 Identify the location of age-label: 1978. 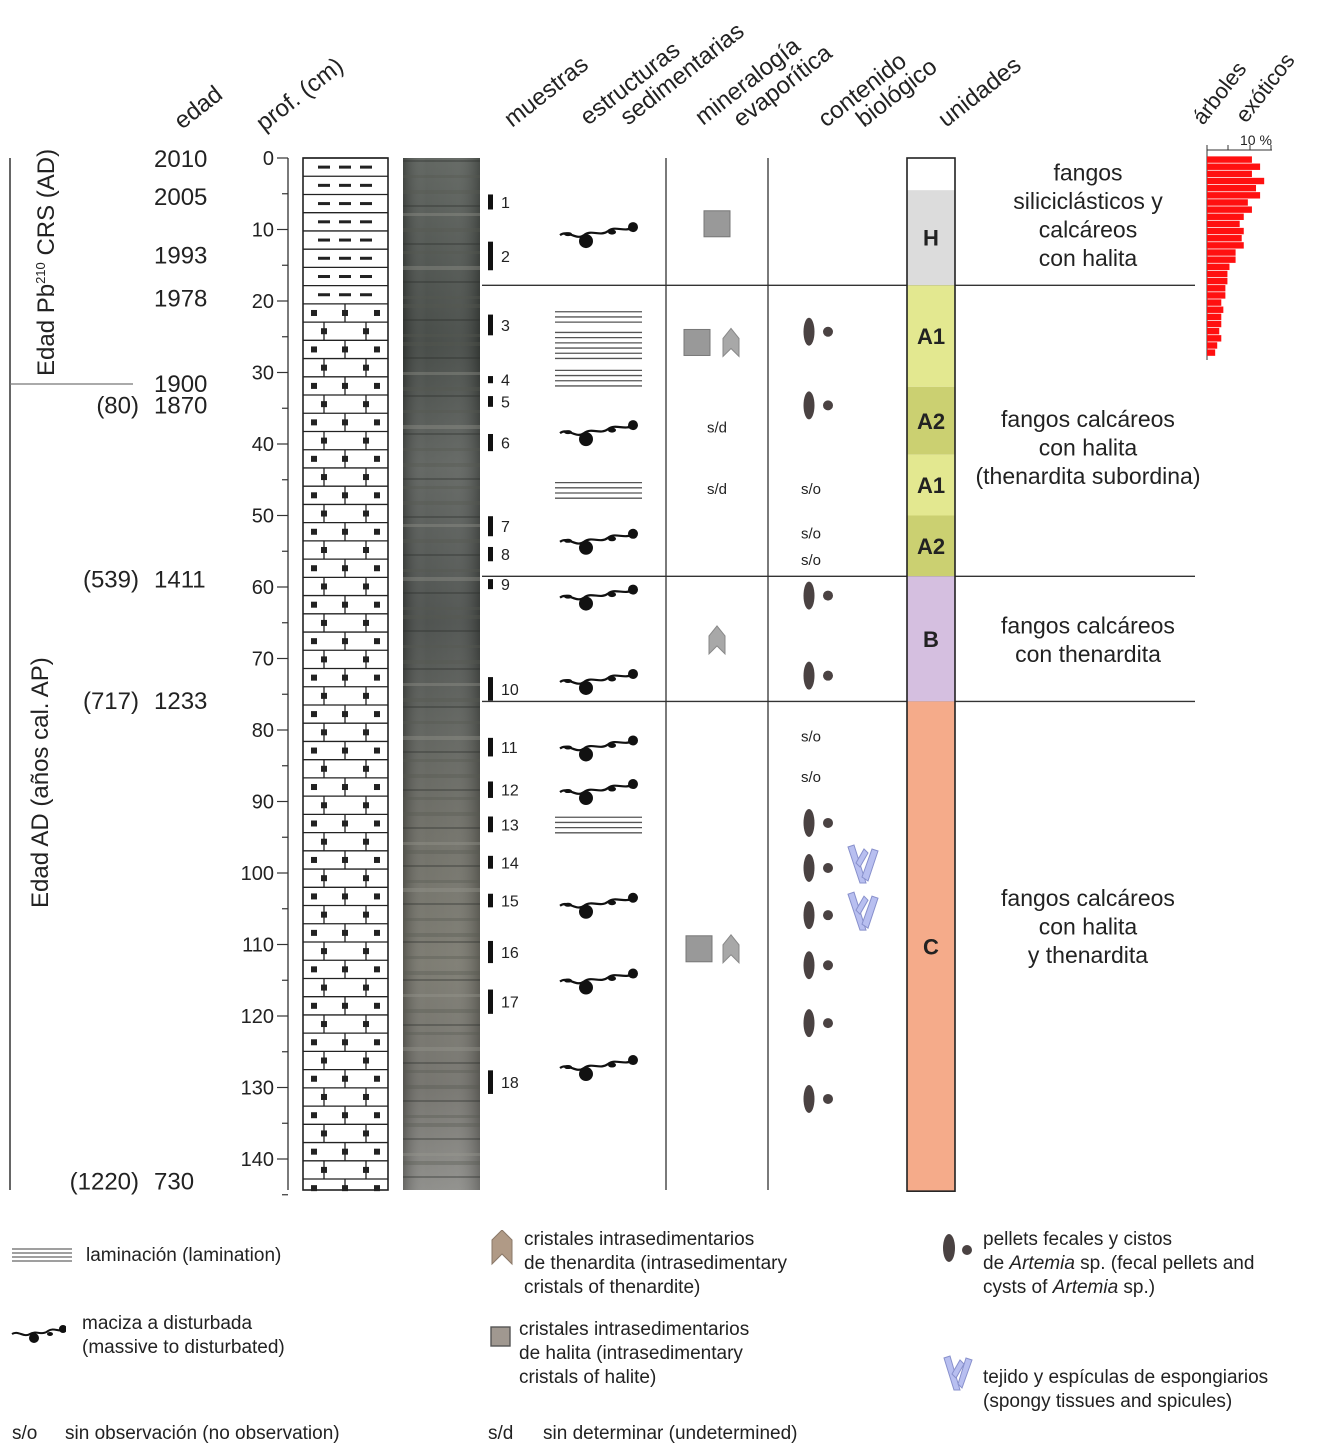
(180, 298).